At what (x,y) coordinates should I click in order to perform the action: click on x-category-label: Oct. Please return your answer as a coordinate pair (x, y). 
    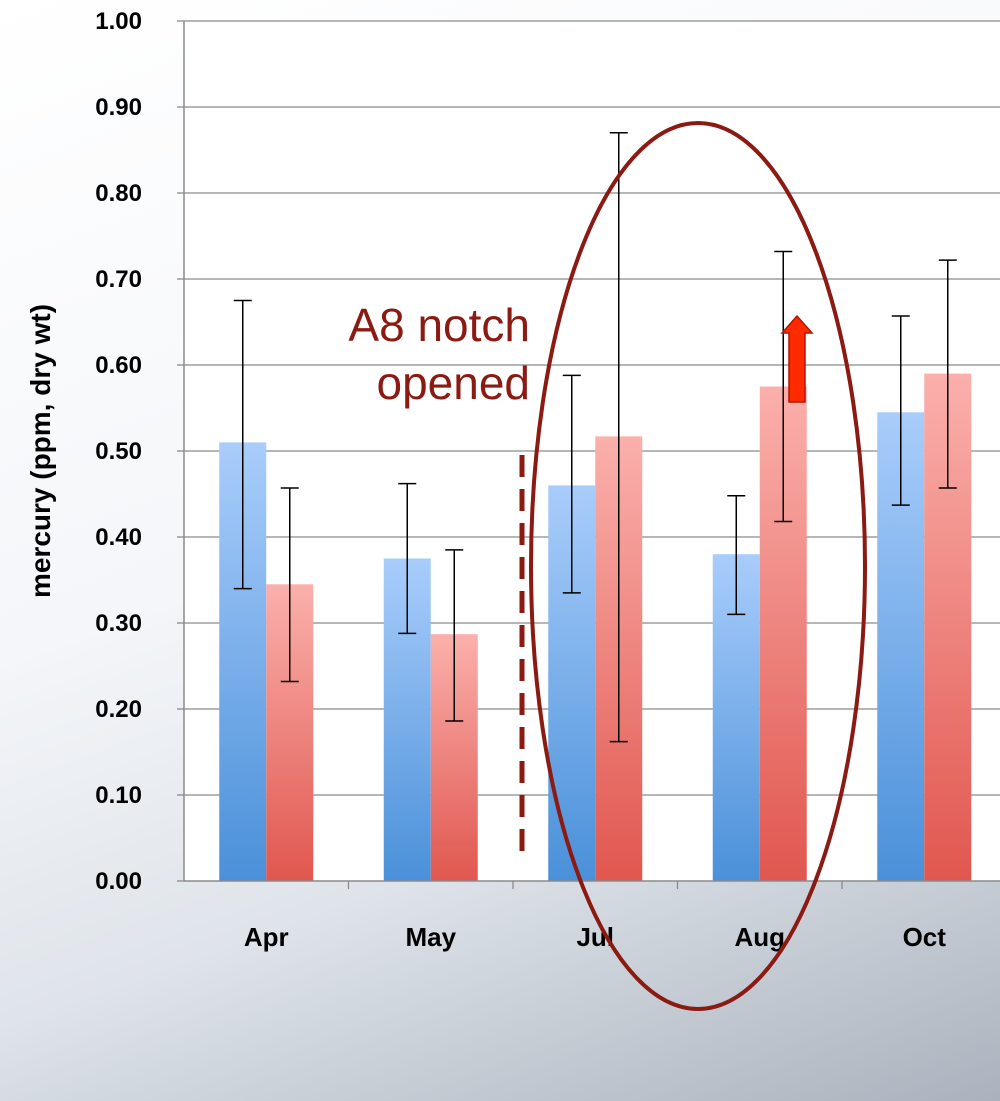
    Looking at the image, I should click on (925, 937).